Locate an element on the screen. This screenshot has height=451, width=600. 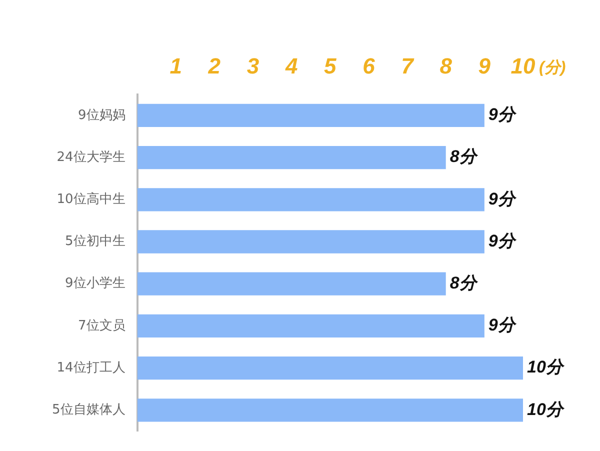
x-tick-label: 7 is located at coordinates (408, 65).